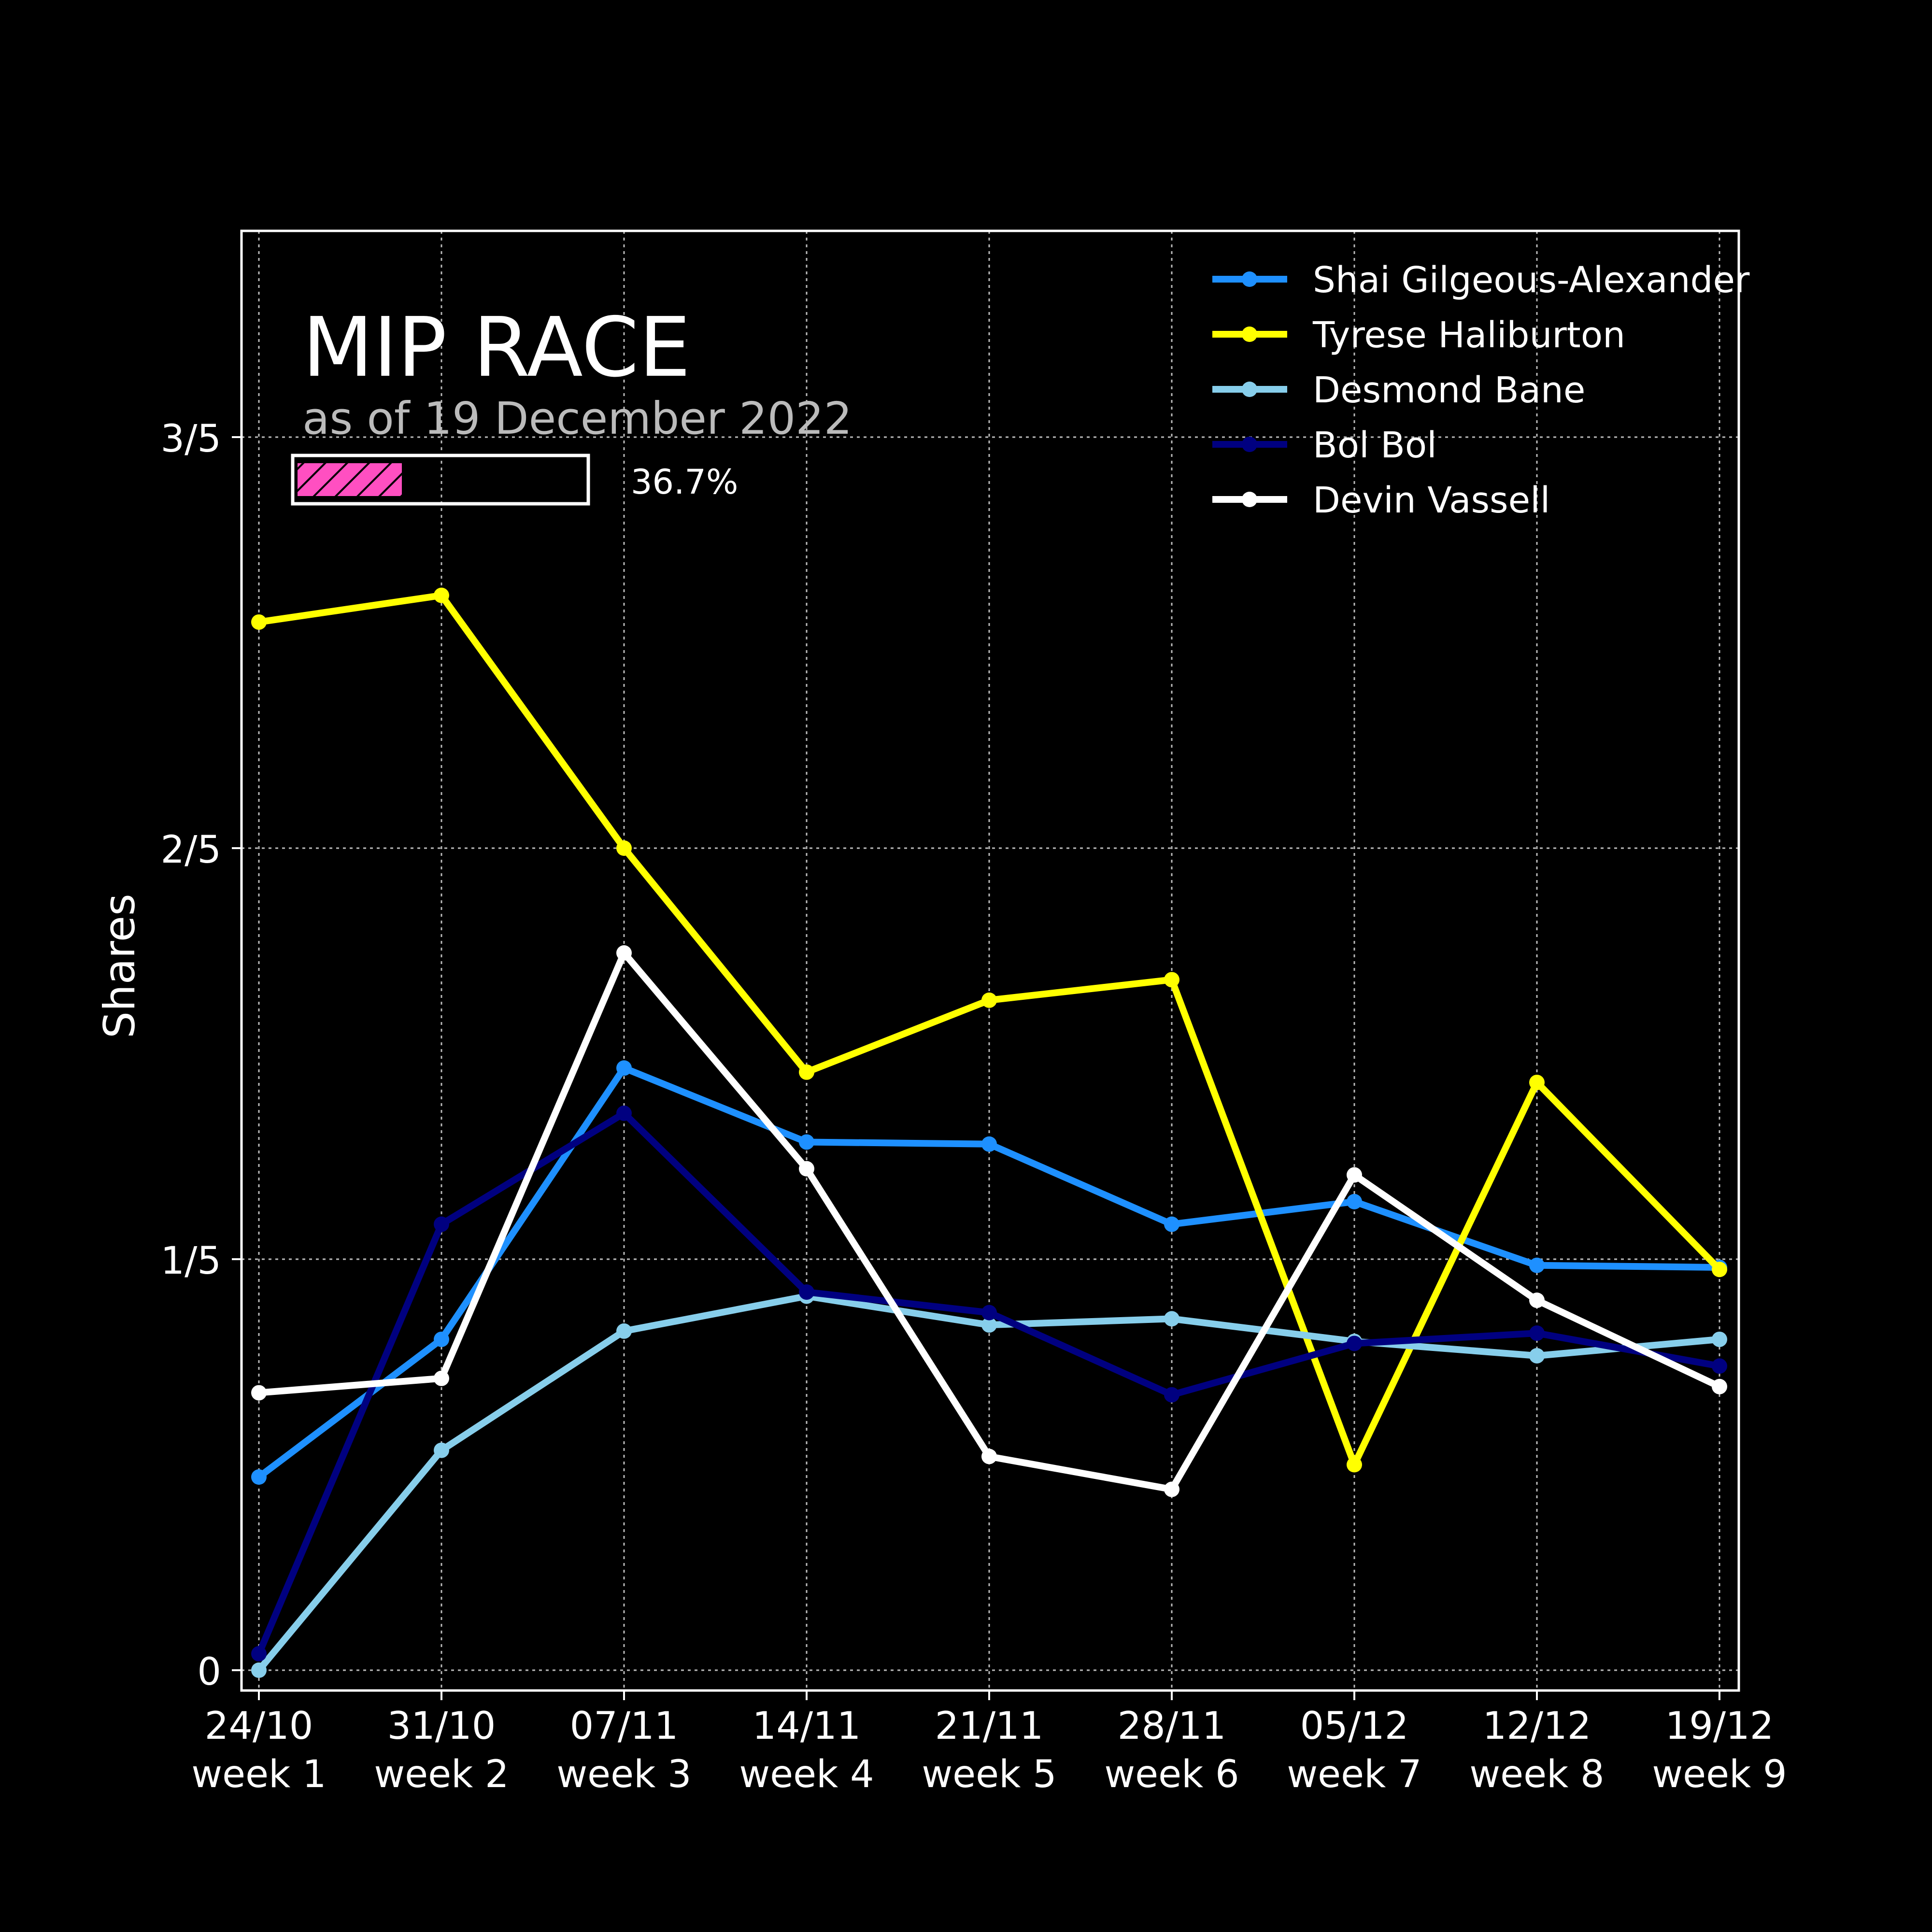  What do you see at coordinates (1537, 1726) in the screenshot?
I see `x-tick-label-date: 12/12` at bounding box center [1537, 1726].